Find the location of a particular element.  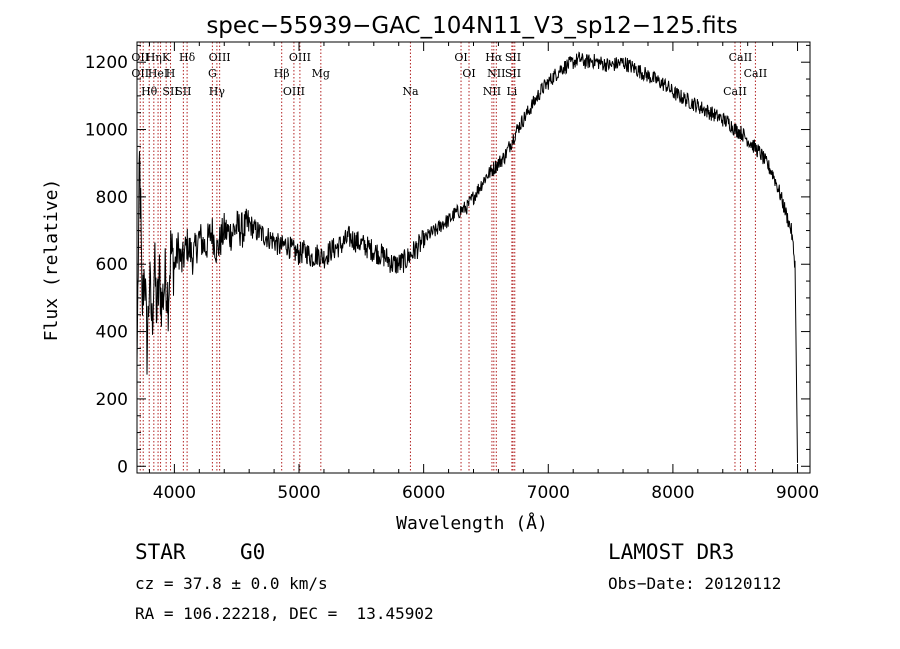

coordinates-readout: RA = 106.22218, DEC = 13.45902 is located at coordinates (284, 613).